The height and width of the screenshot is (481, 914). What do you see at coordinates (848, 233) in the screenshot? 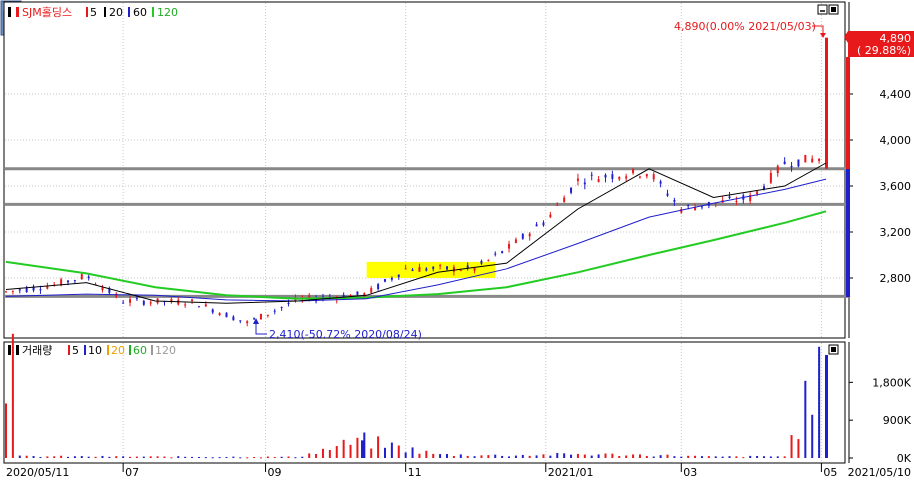
I see `axis-down-bar` at bounding box center [848, 233].